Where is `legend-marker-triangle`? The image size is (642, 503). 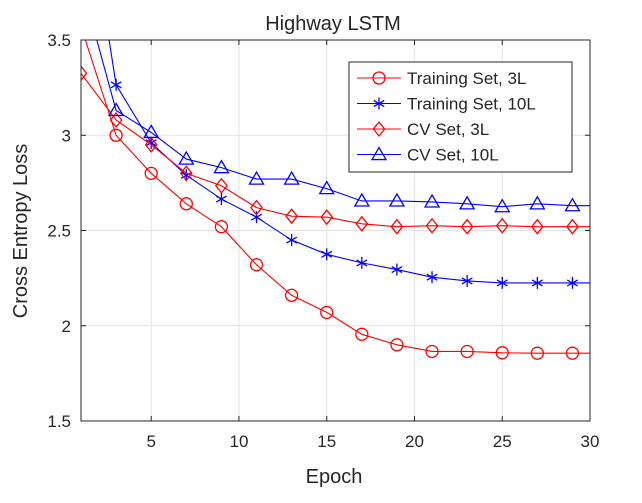 legend-marker-triangle is located at coordinates (379, 153).